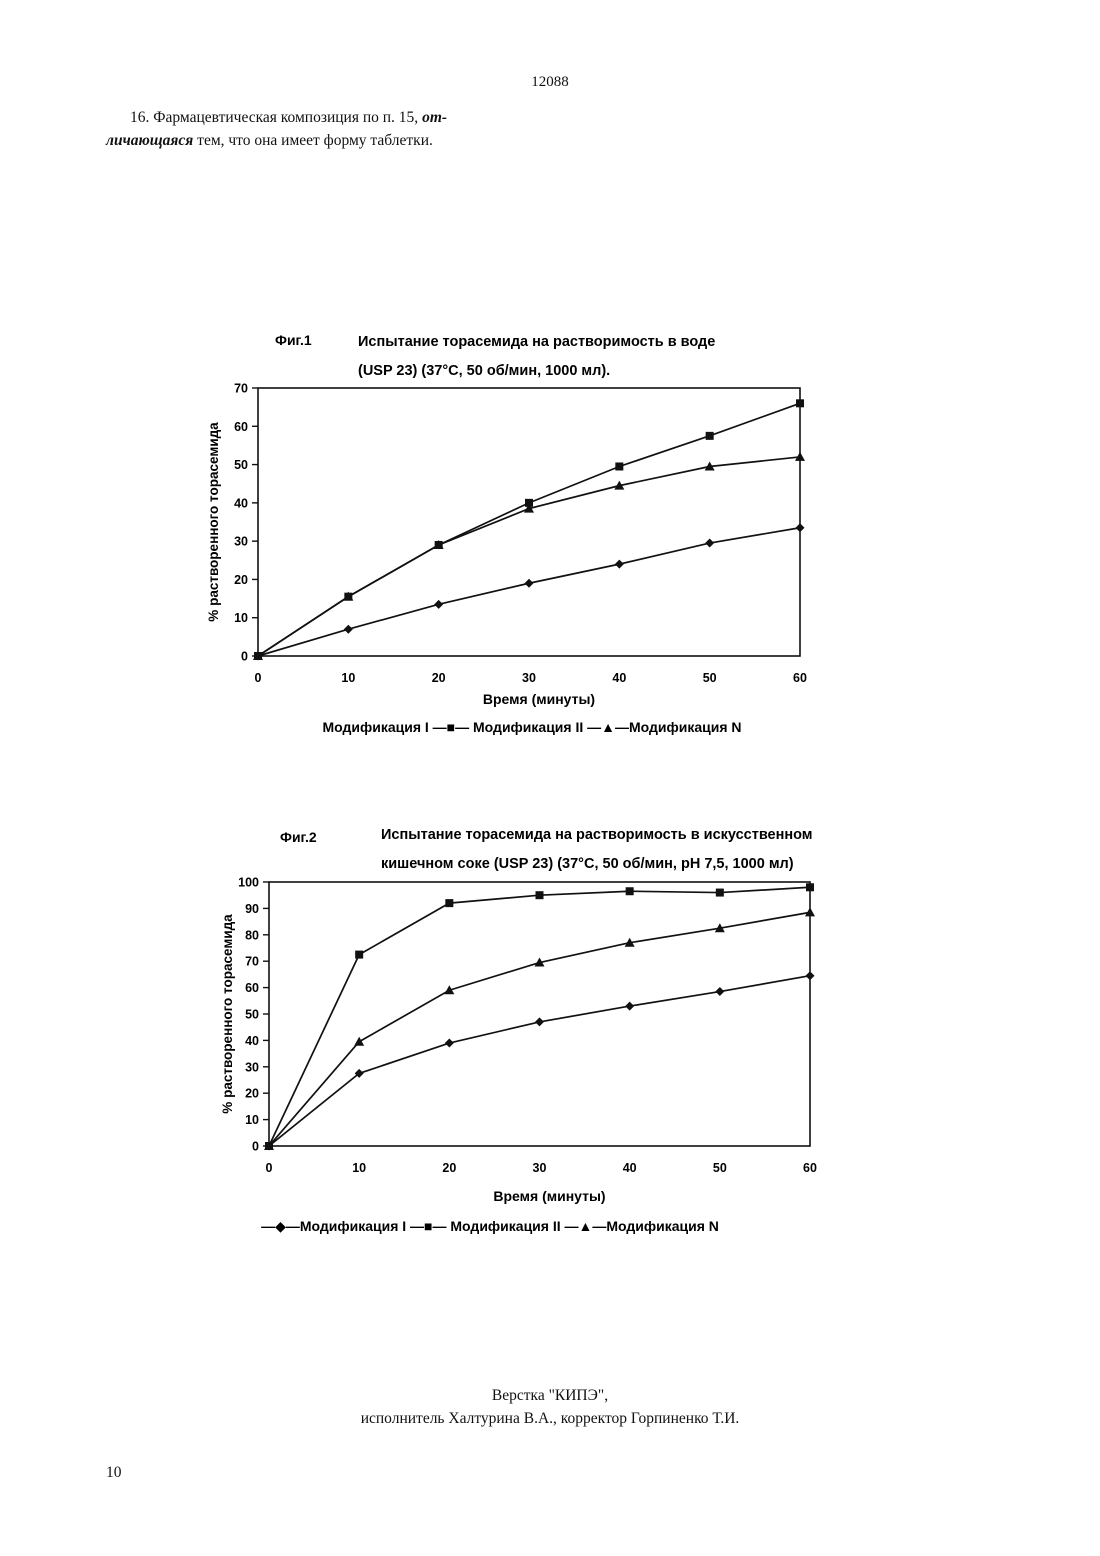 Image resolution: width=1100 pixels, height=1556 pixels. Describe the element at coordinates (248, 883) in the screenshot. I see `y-tick-label: 100` at that location.